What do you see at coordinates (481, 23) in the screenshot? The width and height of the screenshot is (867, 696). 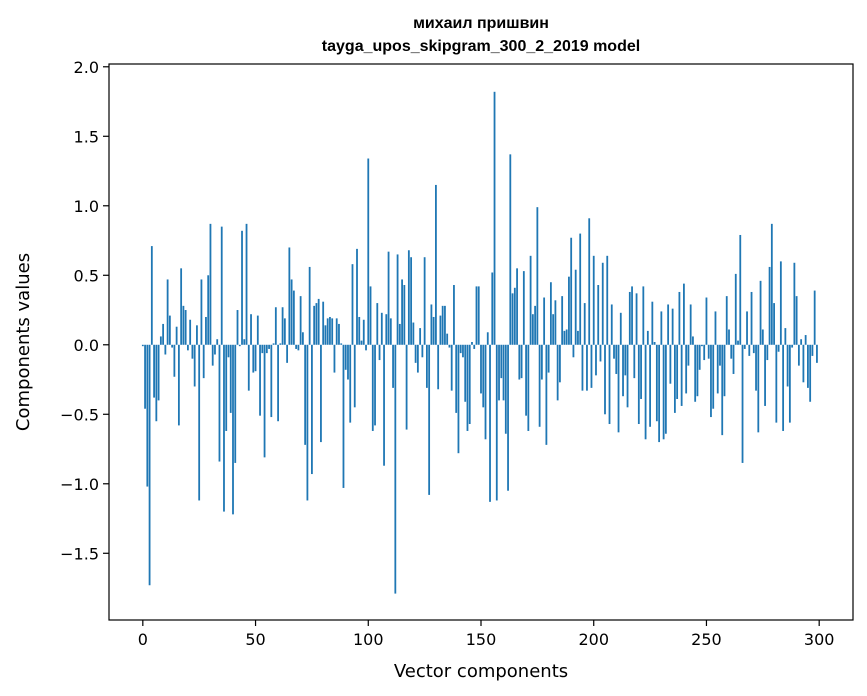 I see `chart-title-line-1: михаил пришвин` at bounding box center [481, 23].